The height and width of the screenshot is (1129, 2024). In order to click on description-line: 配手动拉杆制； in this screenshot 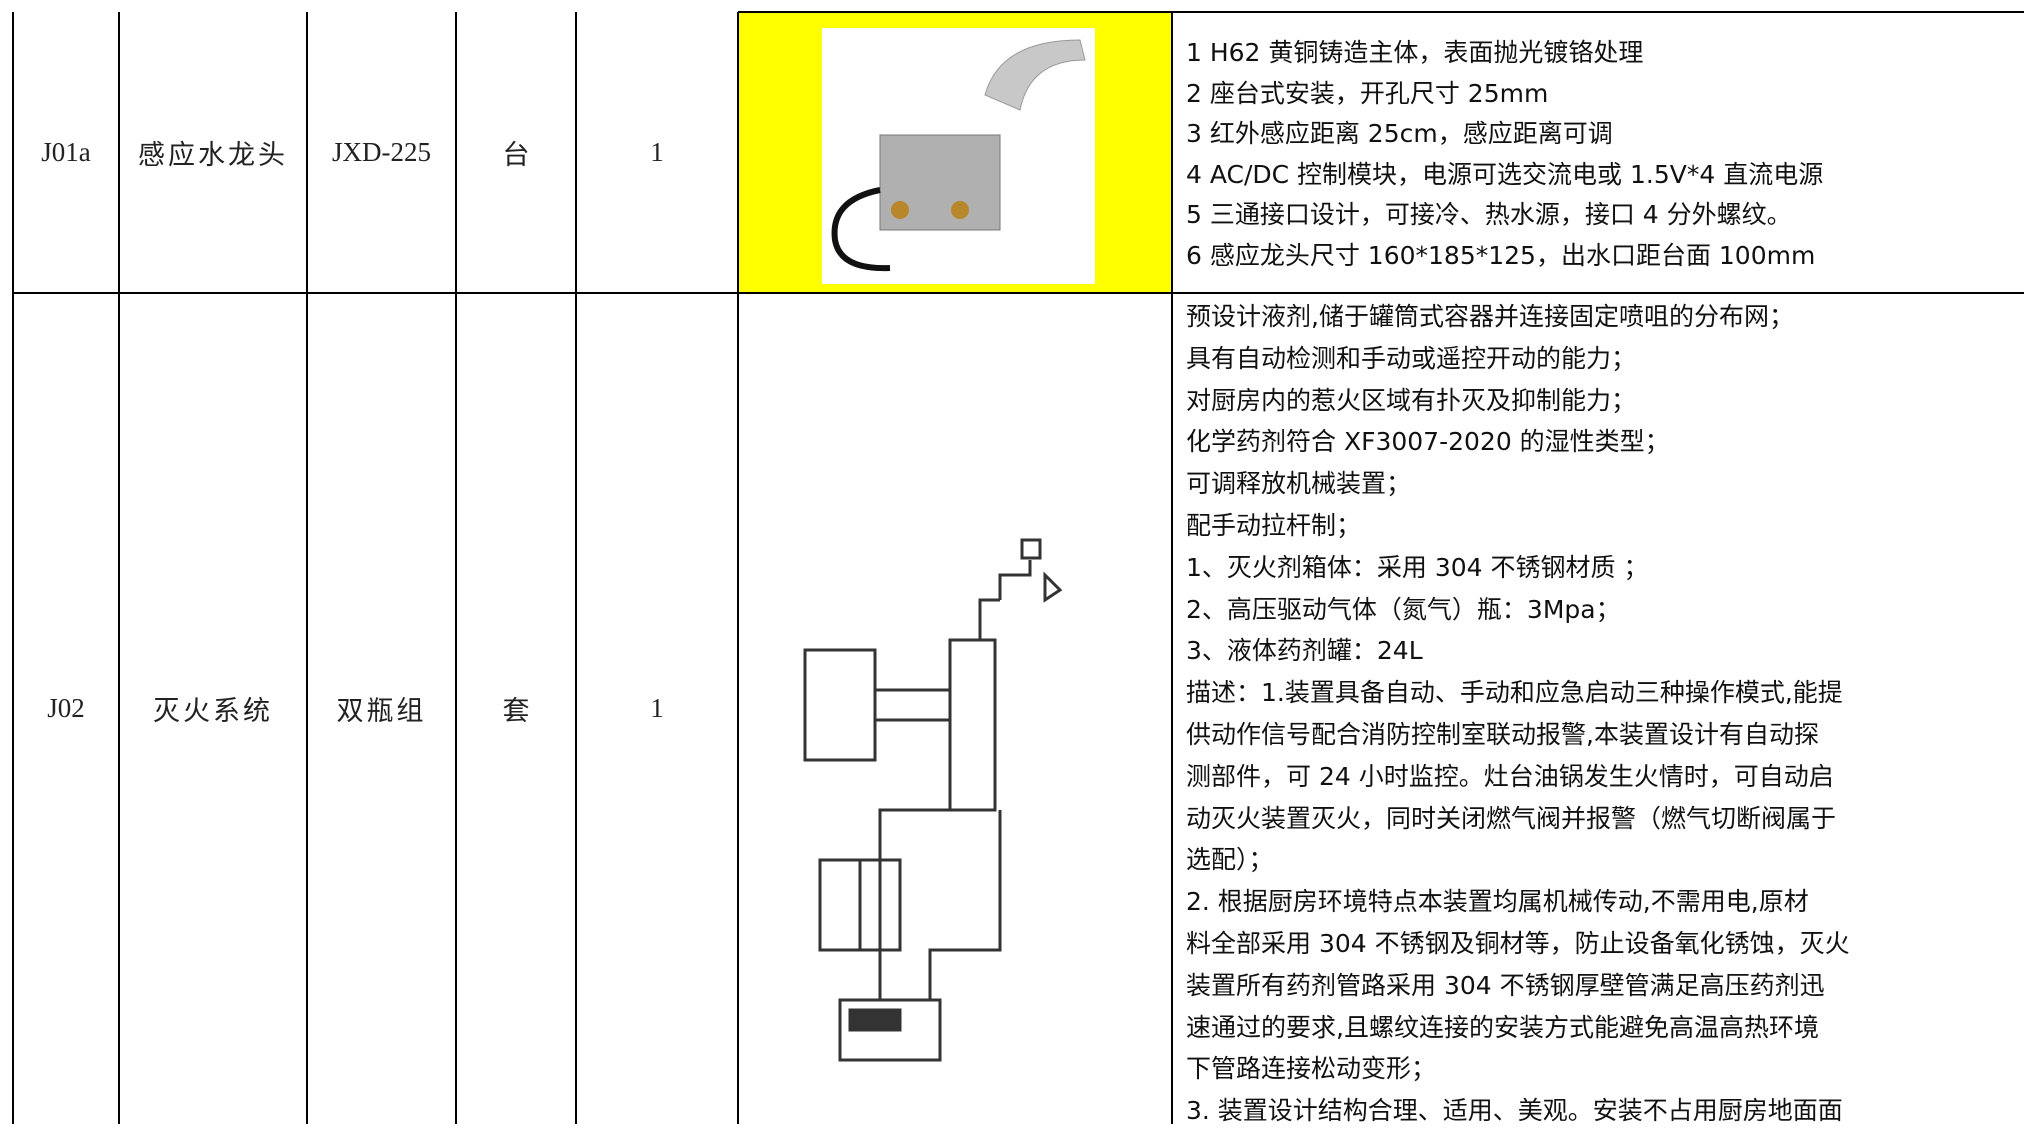, I will do `click(1274, 525)`.